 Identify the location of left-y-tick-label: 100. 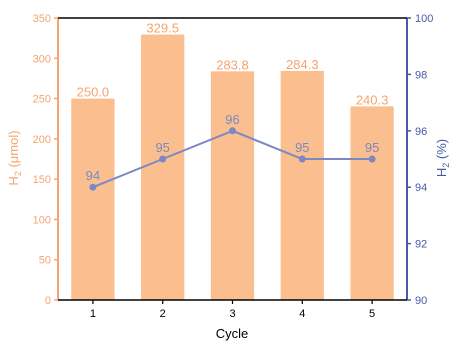
(42, 220).